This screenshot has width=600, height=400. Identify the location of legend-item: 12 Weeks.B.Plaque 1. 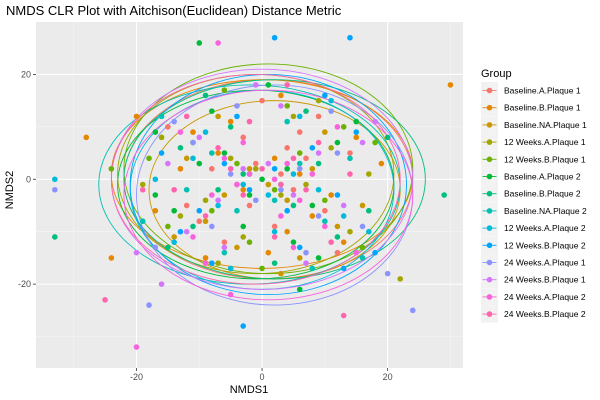
(533, 159).